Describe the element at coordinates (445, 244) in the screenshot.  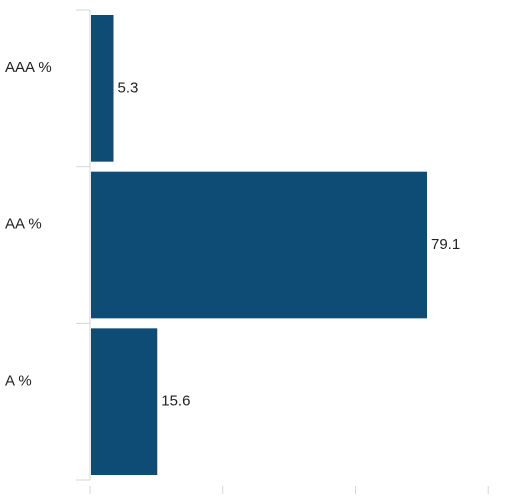
I see `data-label: 79.1` at that location.